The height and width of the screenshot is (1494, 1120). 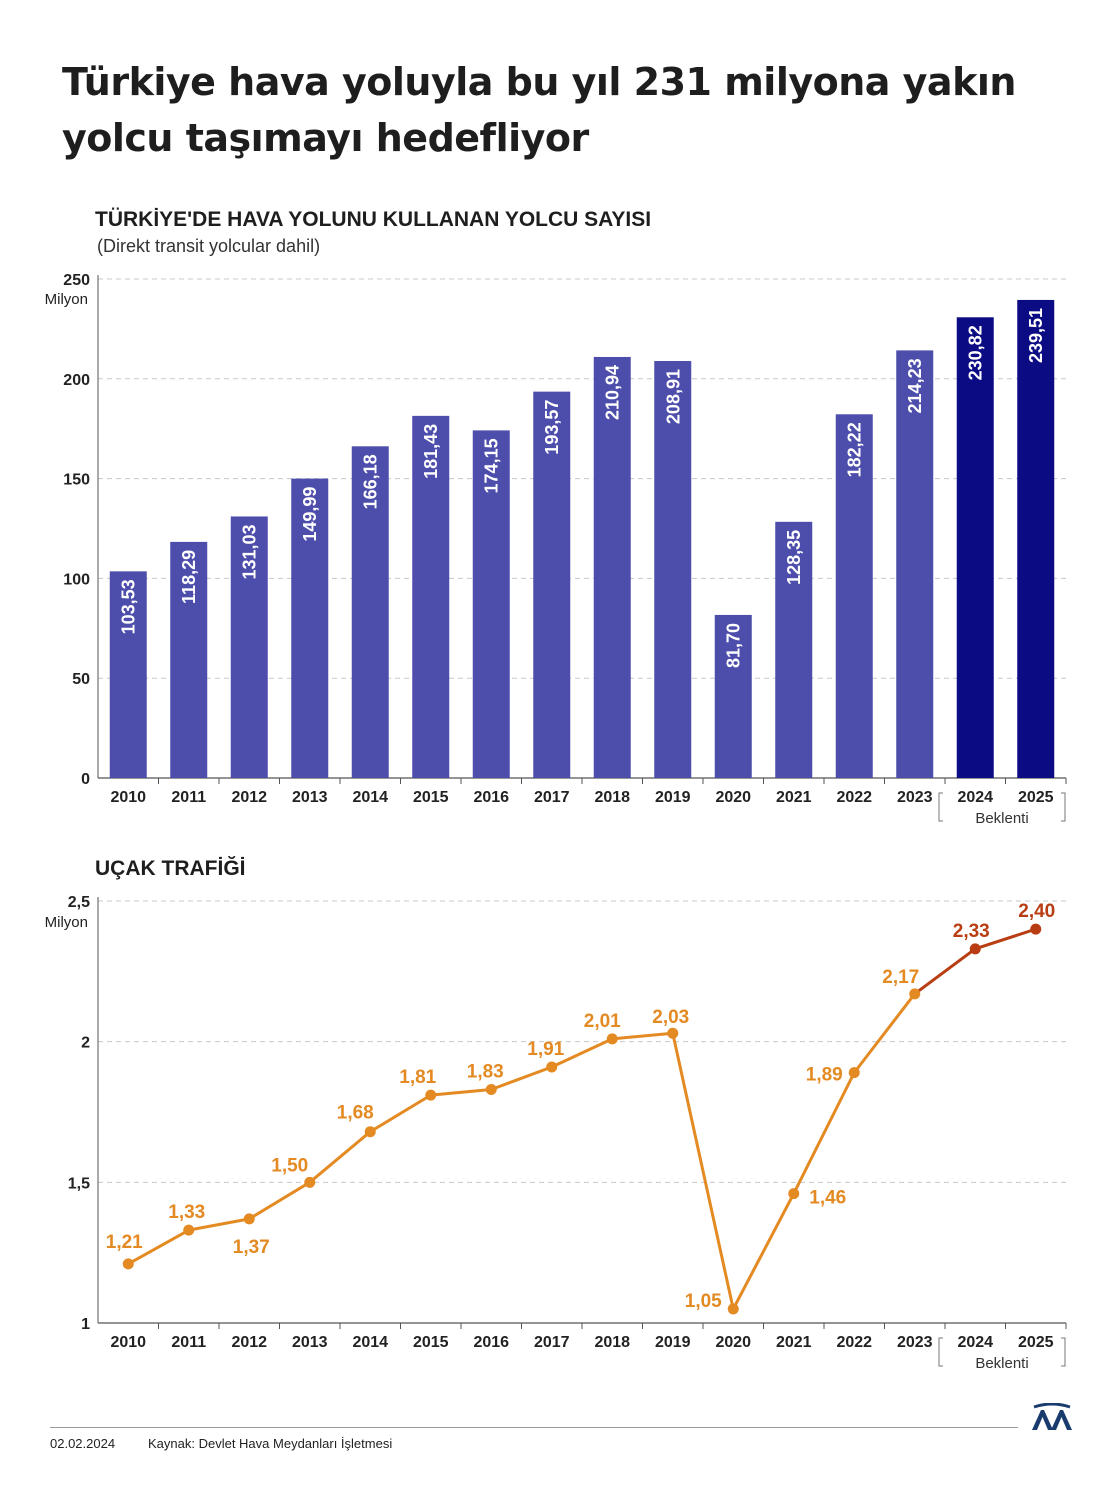 What do you see at coordinates (189, 577) in the screenshot?
I see `bar-value-label: 118,29` at bounding box center [189, 577].